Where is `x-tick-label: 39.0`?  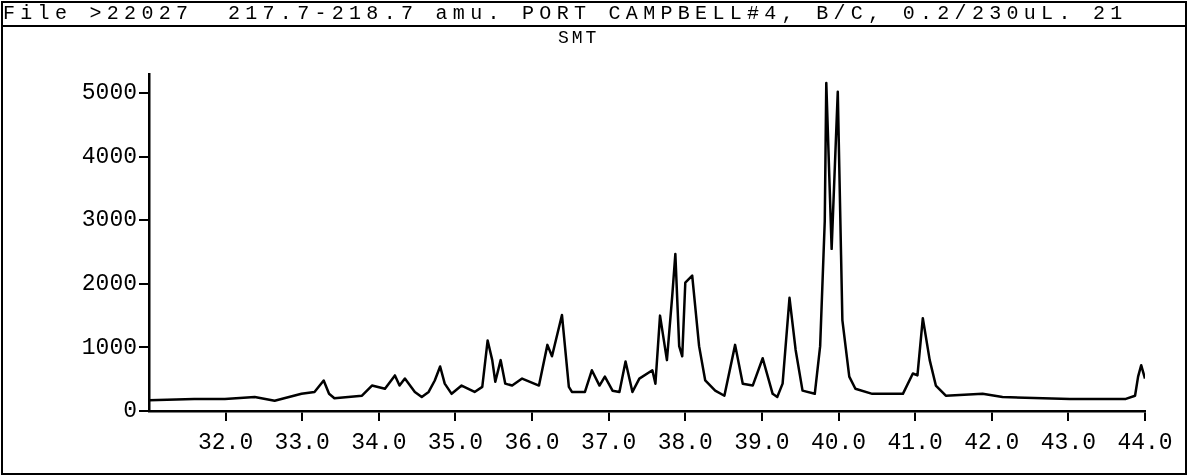 x-tick-label: 39.0 is located at coordinates (762, 442).